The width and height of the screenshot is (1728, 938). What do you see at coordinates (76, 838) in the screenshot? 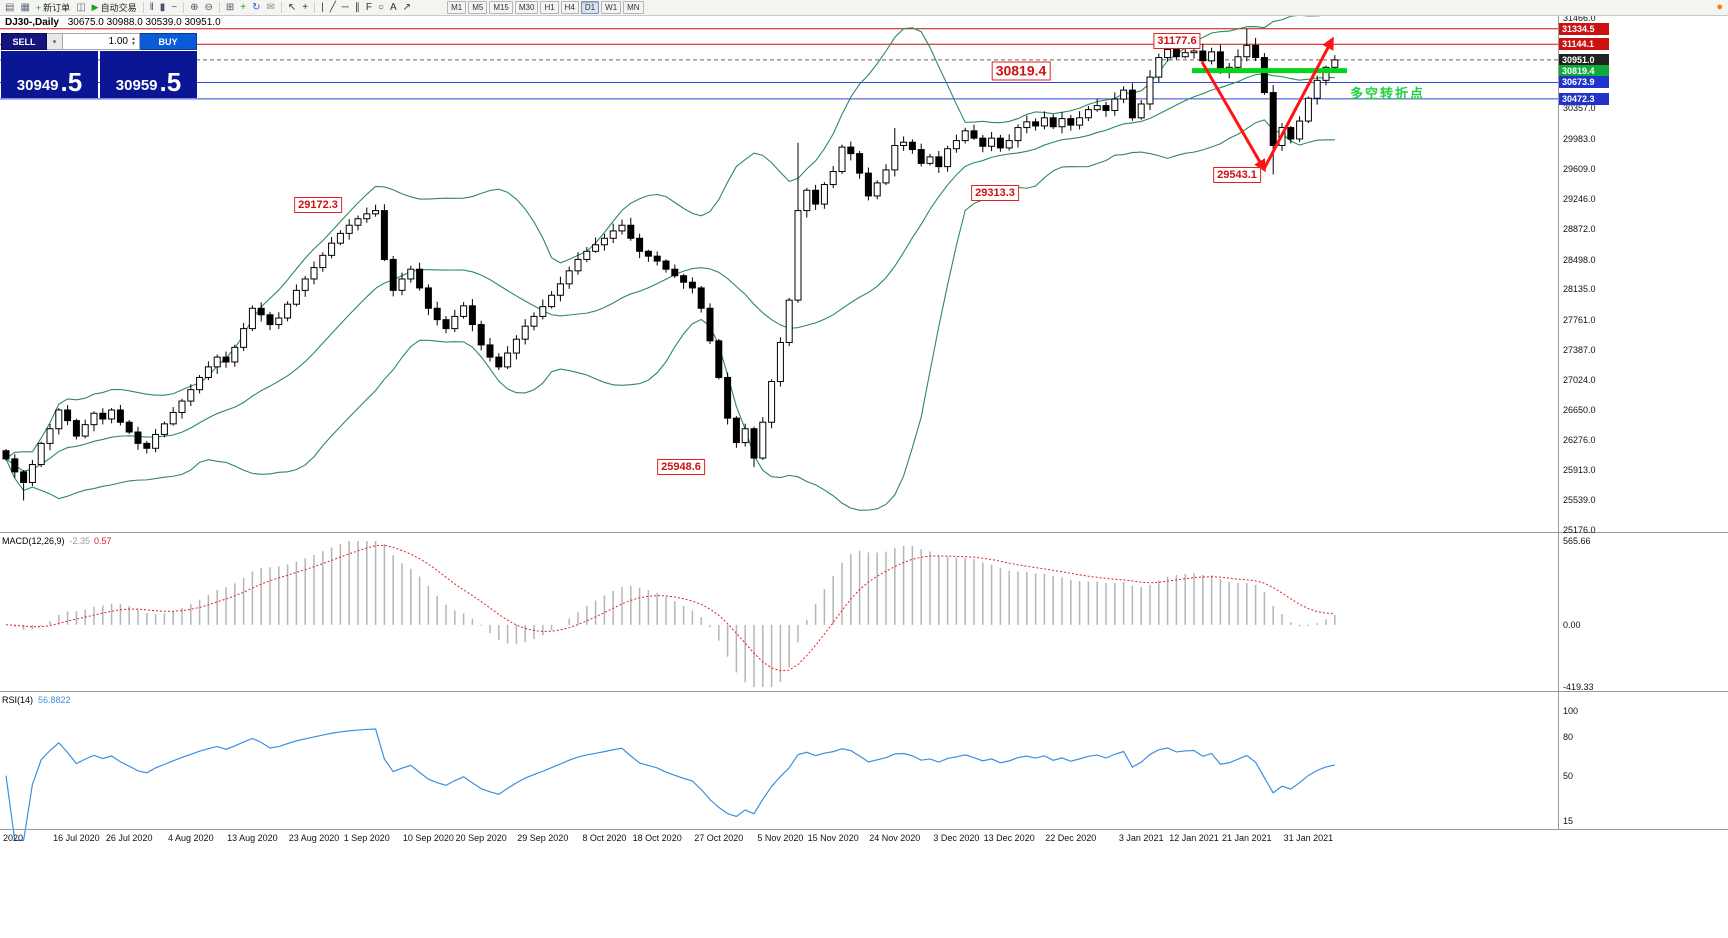
I see `date-label: 16 Jul 2020` at bounding box center [76, 838].